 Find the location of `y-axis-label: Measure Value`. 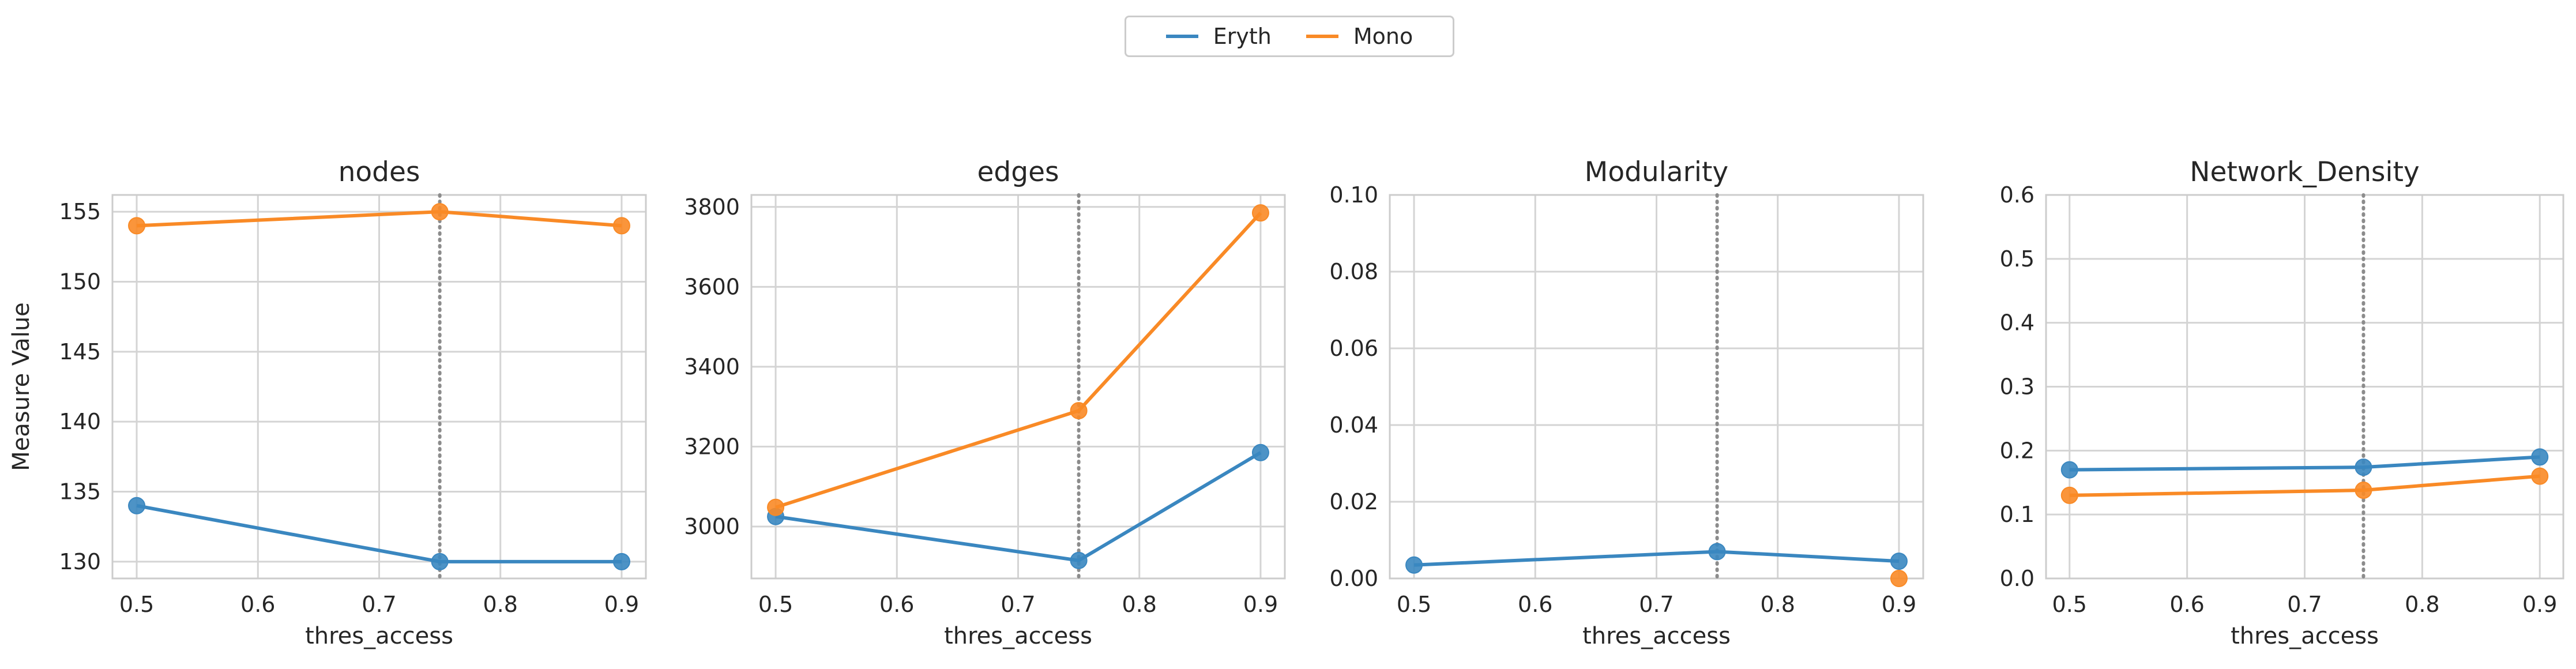

y-axis-label: Measure Value is located at coordinates (21, 386).